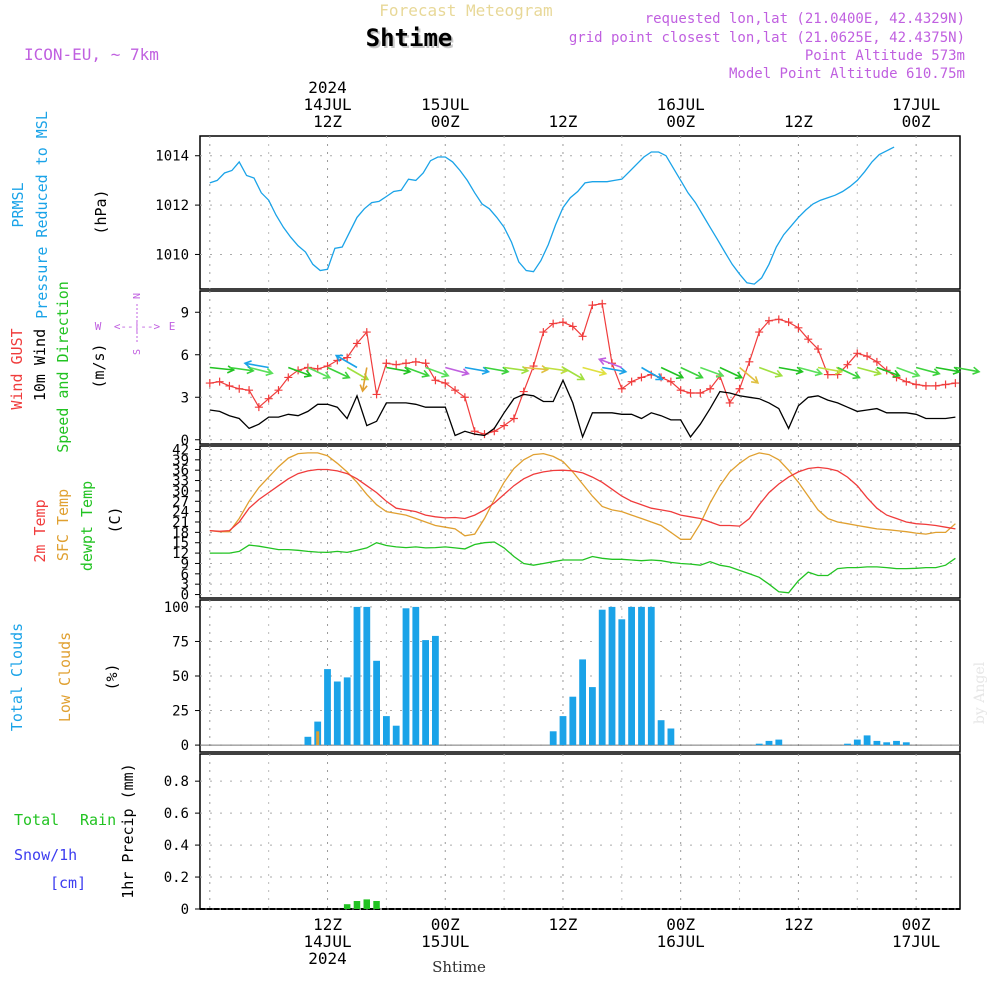 This screenshot has width=1000, height=1000. Describe the element at coordinates (137, 352) in the screenshot. I see `compass-s: S` at that location.